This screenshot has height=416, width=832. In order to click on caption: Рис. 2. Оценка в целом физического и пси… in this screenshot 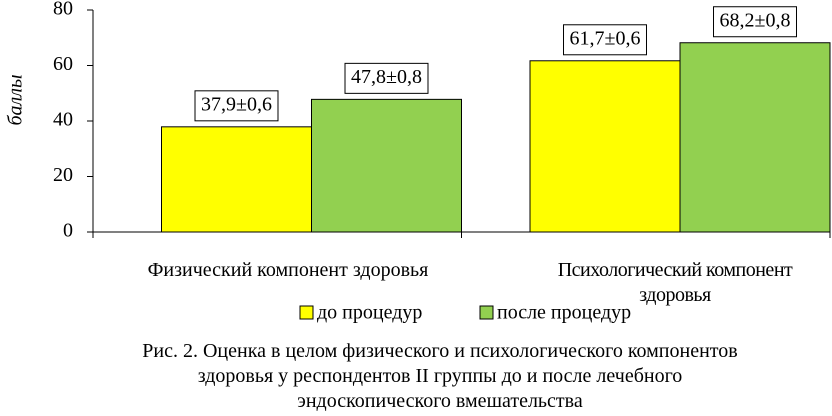, I will do `click(440, 376)`.